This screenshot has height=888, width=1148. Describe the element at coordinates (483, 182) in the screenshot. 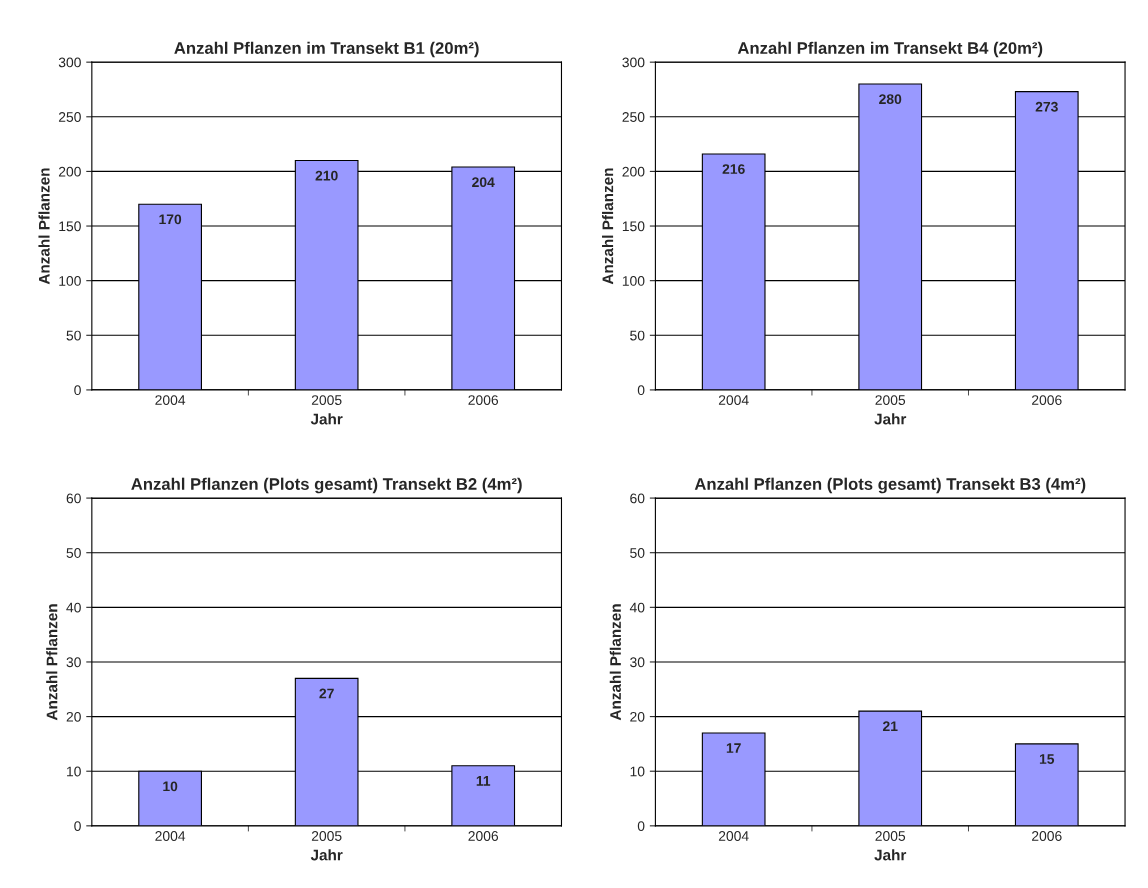

I see `data-label: 204` at that location.